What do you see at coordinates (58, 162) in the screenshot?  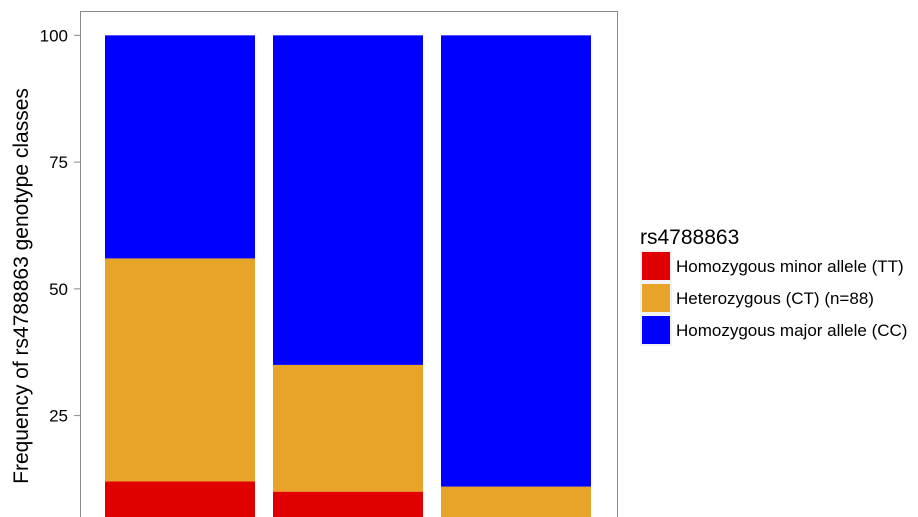 I see `y-tick-label: 75` at bounding box center [58, 162].